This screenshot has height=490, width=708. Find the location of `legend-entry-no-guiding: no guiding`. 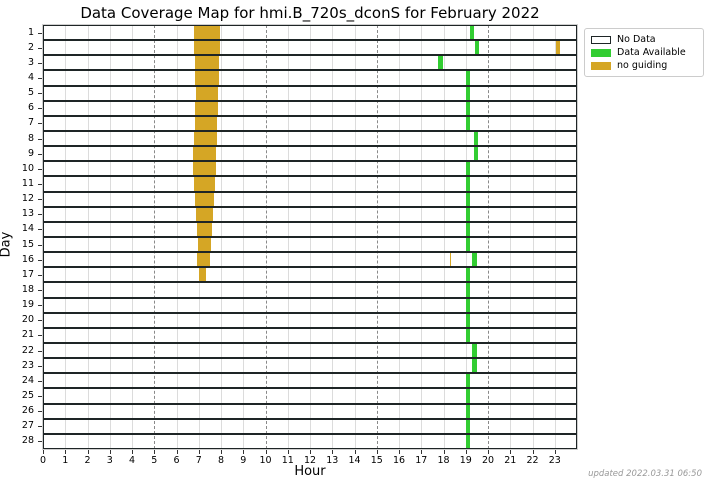

legend-entry-no-guiding: no guiding is located at coordinates (644, 65).